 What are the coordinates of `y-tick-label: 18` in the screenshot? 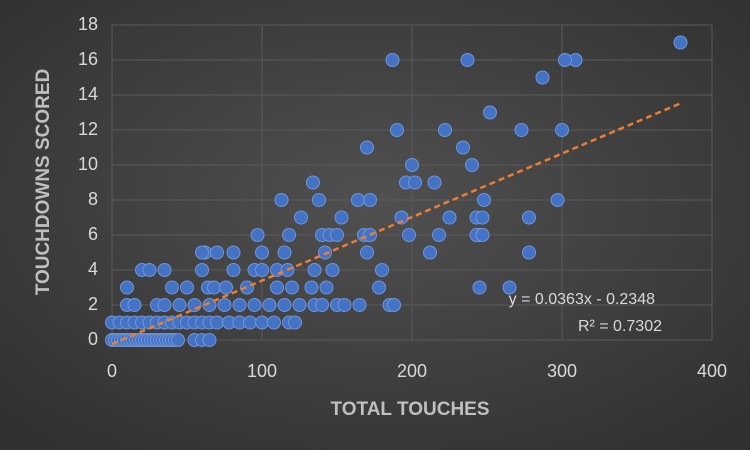 It's located at (88, 24).